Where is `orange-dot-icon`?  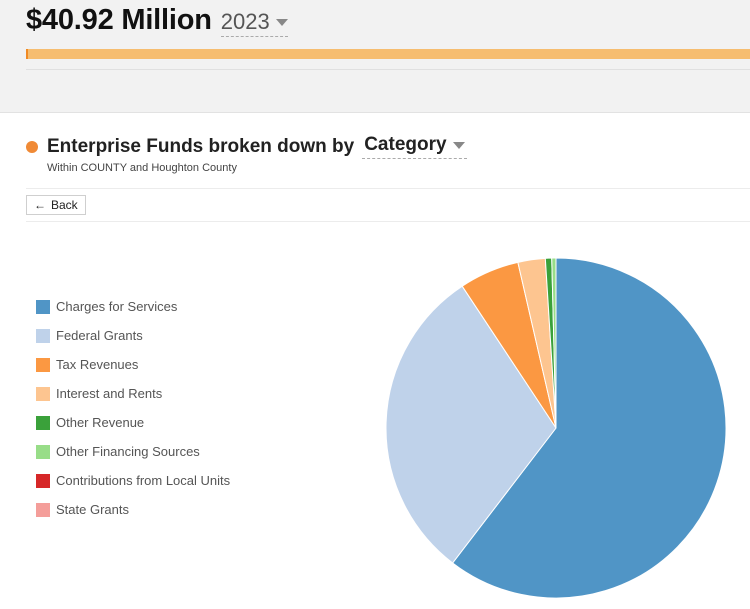 orange-dot-icon is located at coordinates (32, 146).